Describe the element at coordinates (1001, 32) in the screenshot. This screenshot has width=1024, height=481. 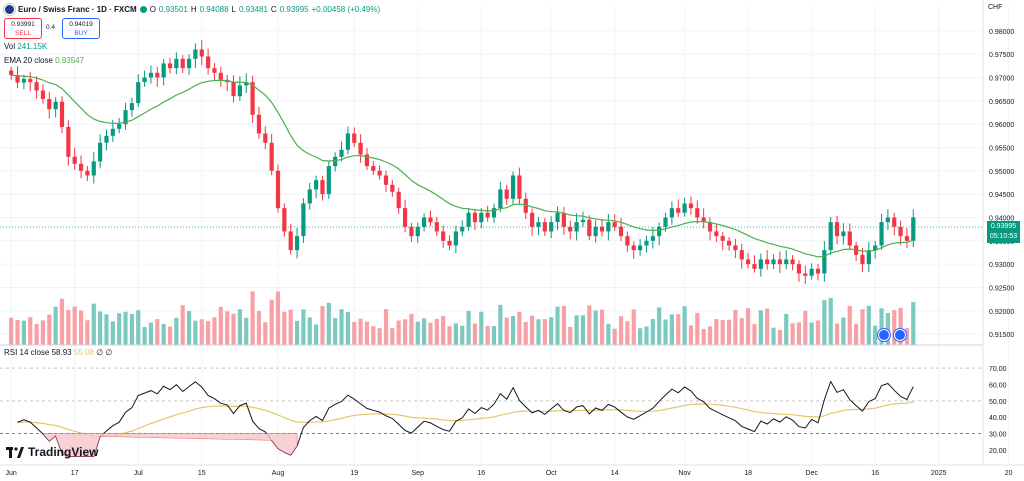
I see `price-tick-label: 0.98000` at that location.